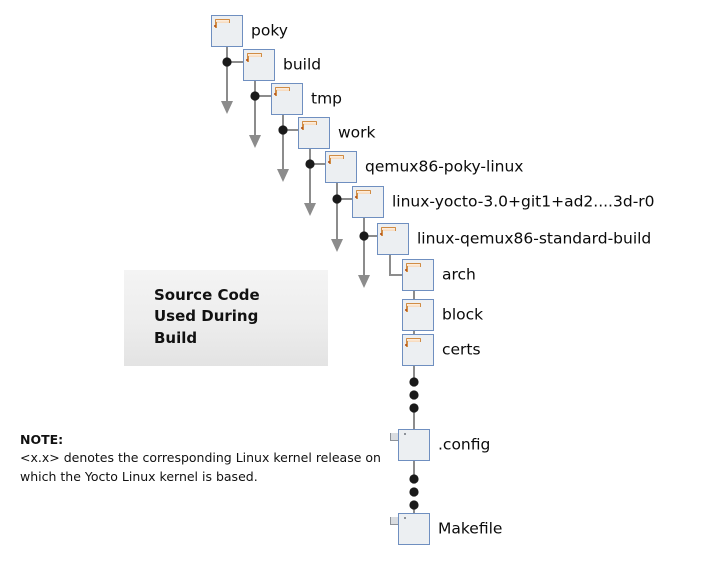 The image size is (705, 581). I want to click on node-build: build, so click(363, 65).